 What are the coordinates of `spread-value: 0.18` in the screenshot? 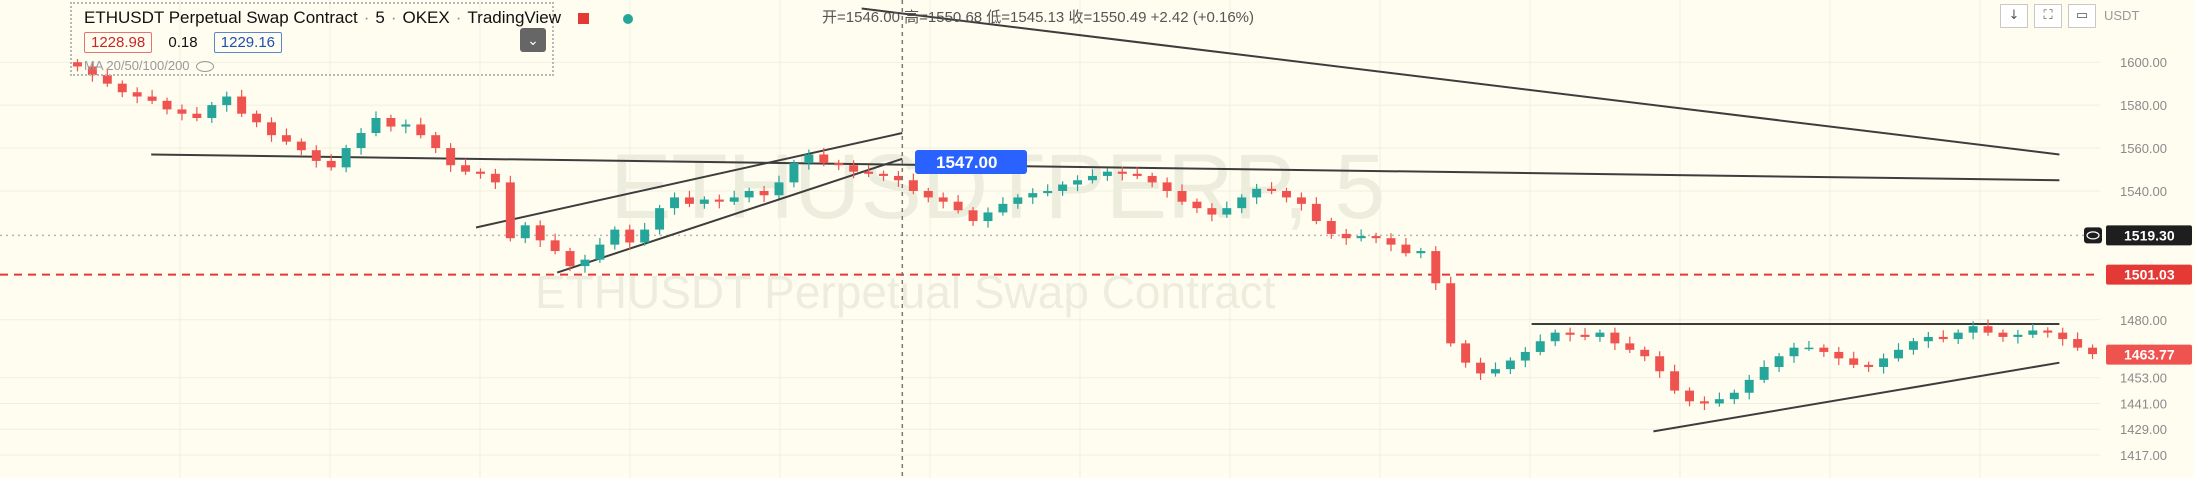 It's located at (183, 42).